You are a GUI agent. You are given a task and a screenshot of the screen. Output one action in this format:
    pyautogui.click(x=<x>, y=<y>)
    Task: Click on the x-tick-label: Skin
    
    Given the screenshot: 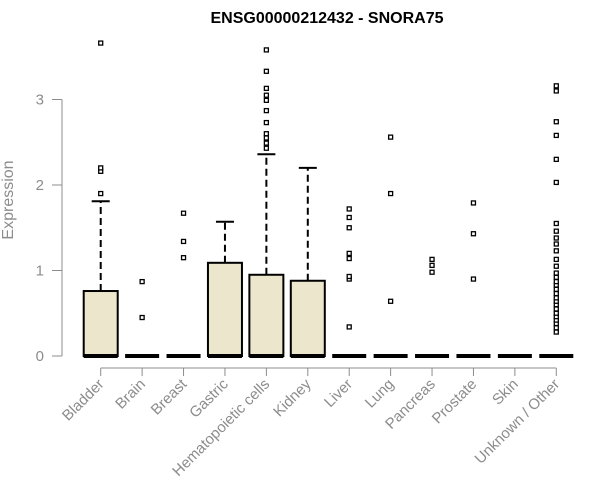 What is the action you would take?
    pyautogui.click(x=505, y=392)
    